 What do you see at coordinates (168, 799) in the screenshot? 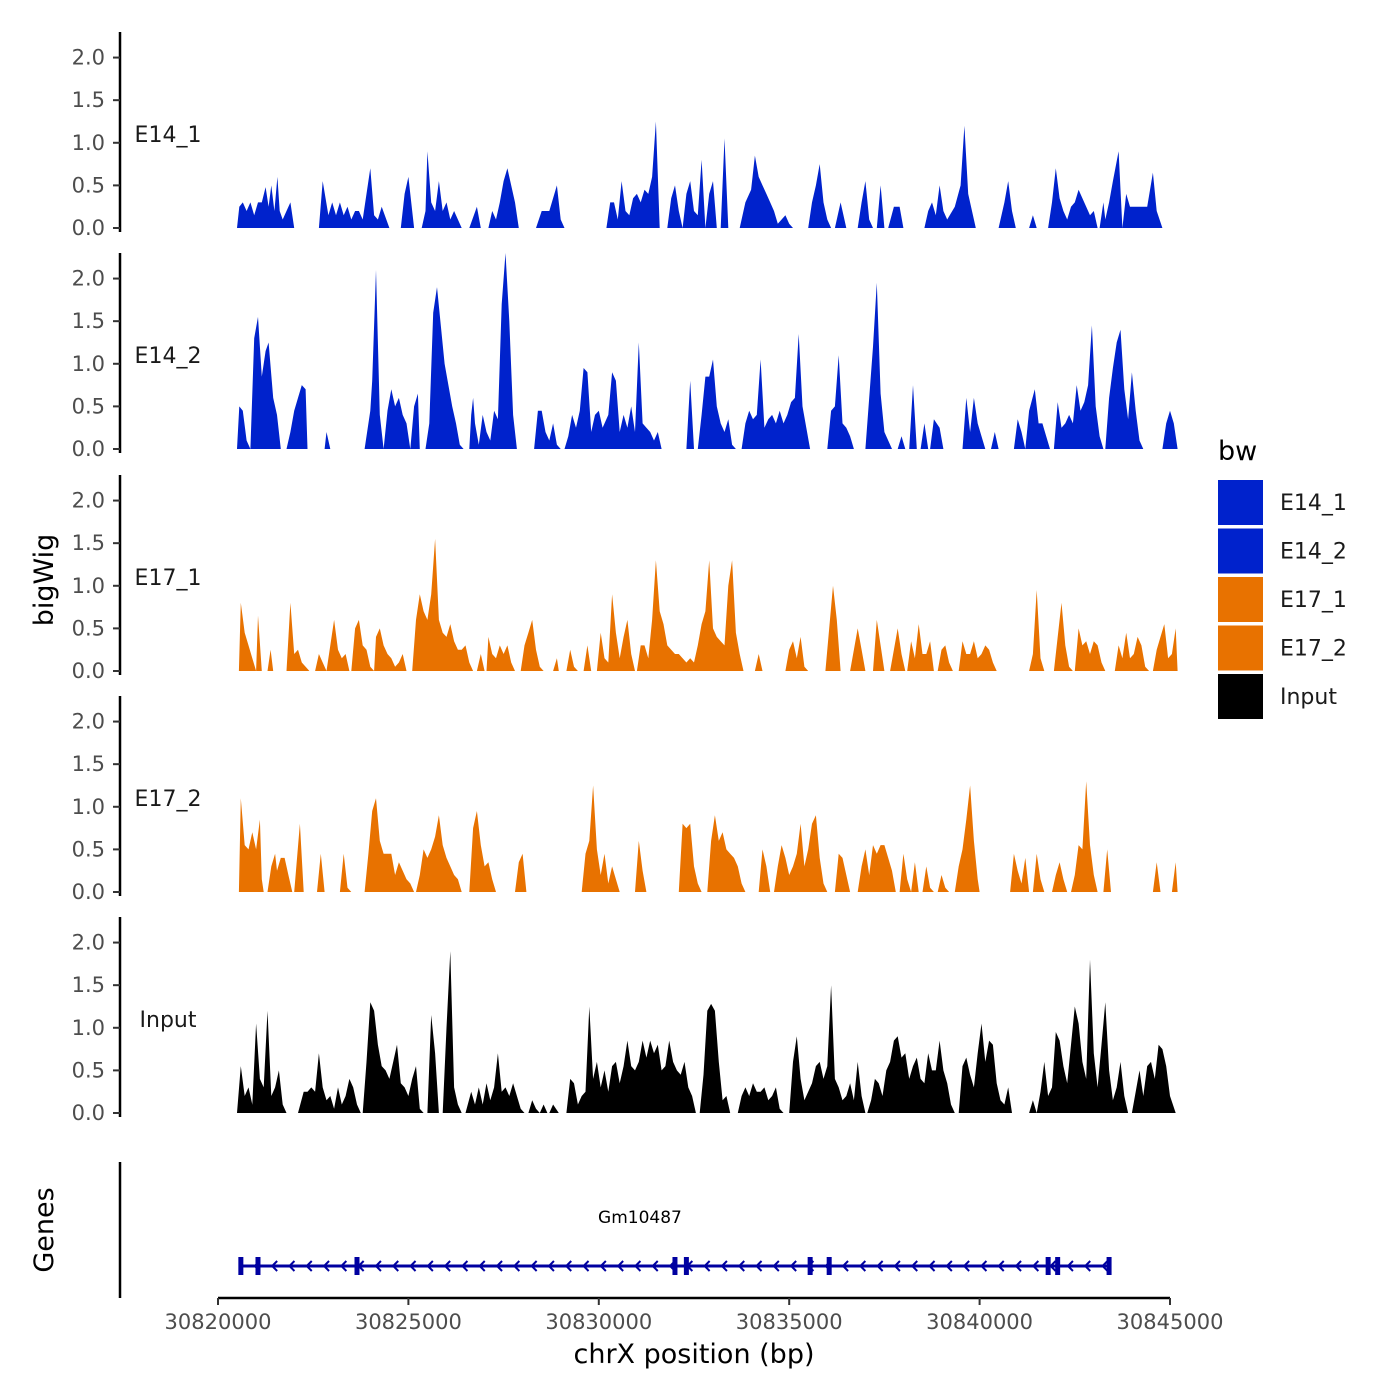
I see `track-label: E17_2` at bounding box center [168, 799].